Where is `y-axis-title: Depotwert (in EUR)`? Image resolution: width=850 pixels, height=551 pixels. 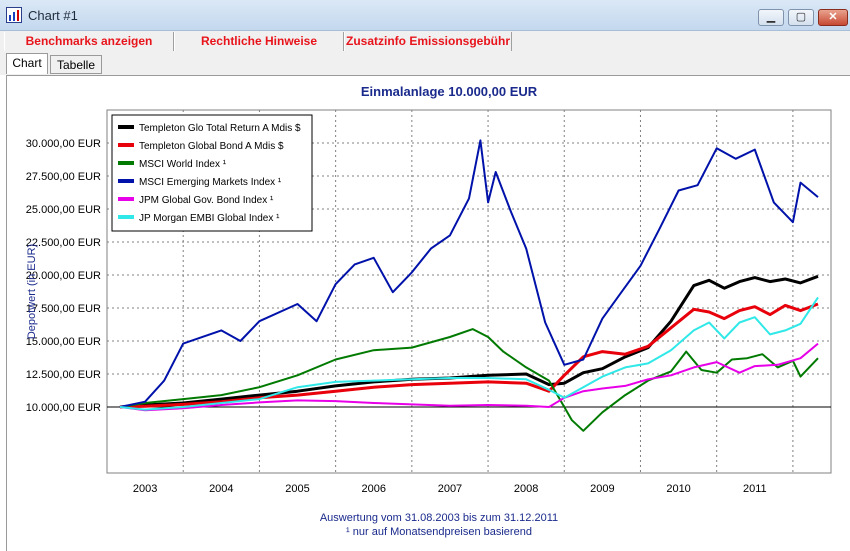
y-axis-title: Depotwert (in EUR) is located at coordinates (32, 291).